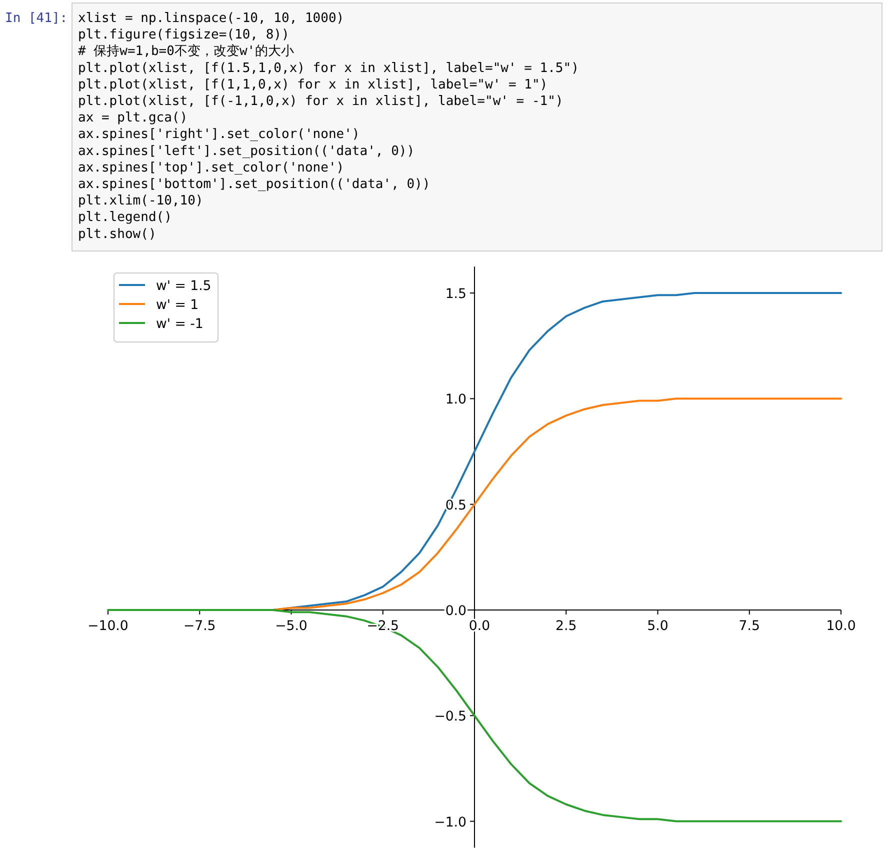 The height and width of the screenshot is (852, 888). What do you see at coordinates (841, 626) in the screenshot?
I see `x-tick-label: 10.0` at bounding box center [841, 626].